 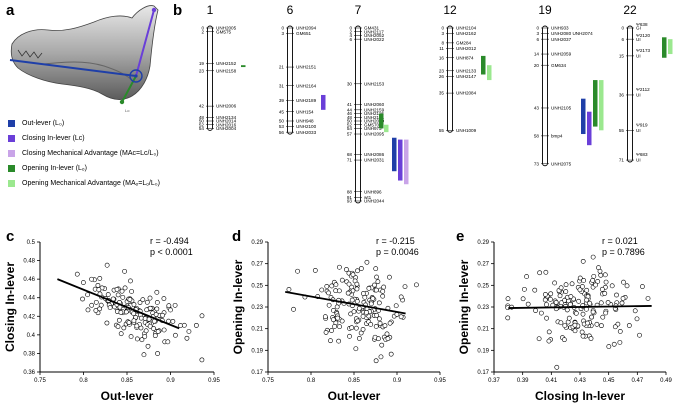 What do you see at coordinates (372, 28) in the screenshot?
I see `marker-name: GM431` at bounding box center [372, 28].